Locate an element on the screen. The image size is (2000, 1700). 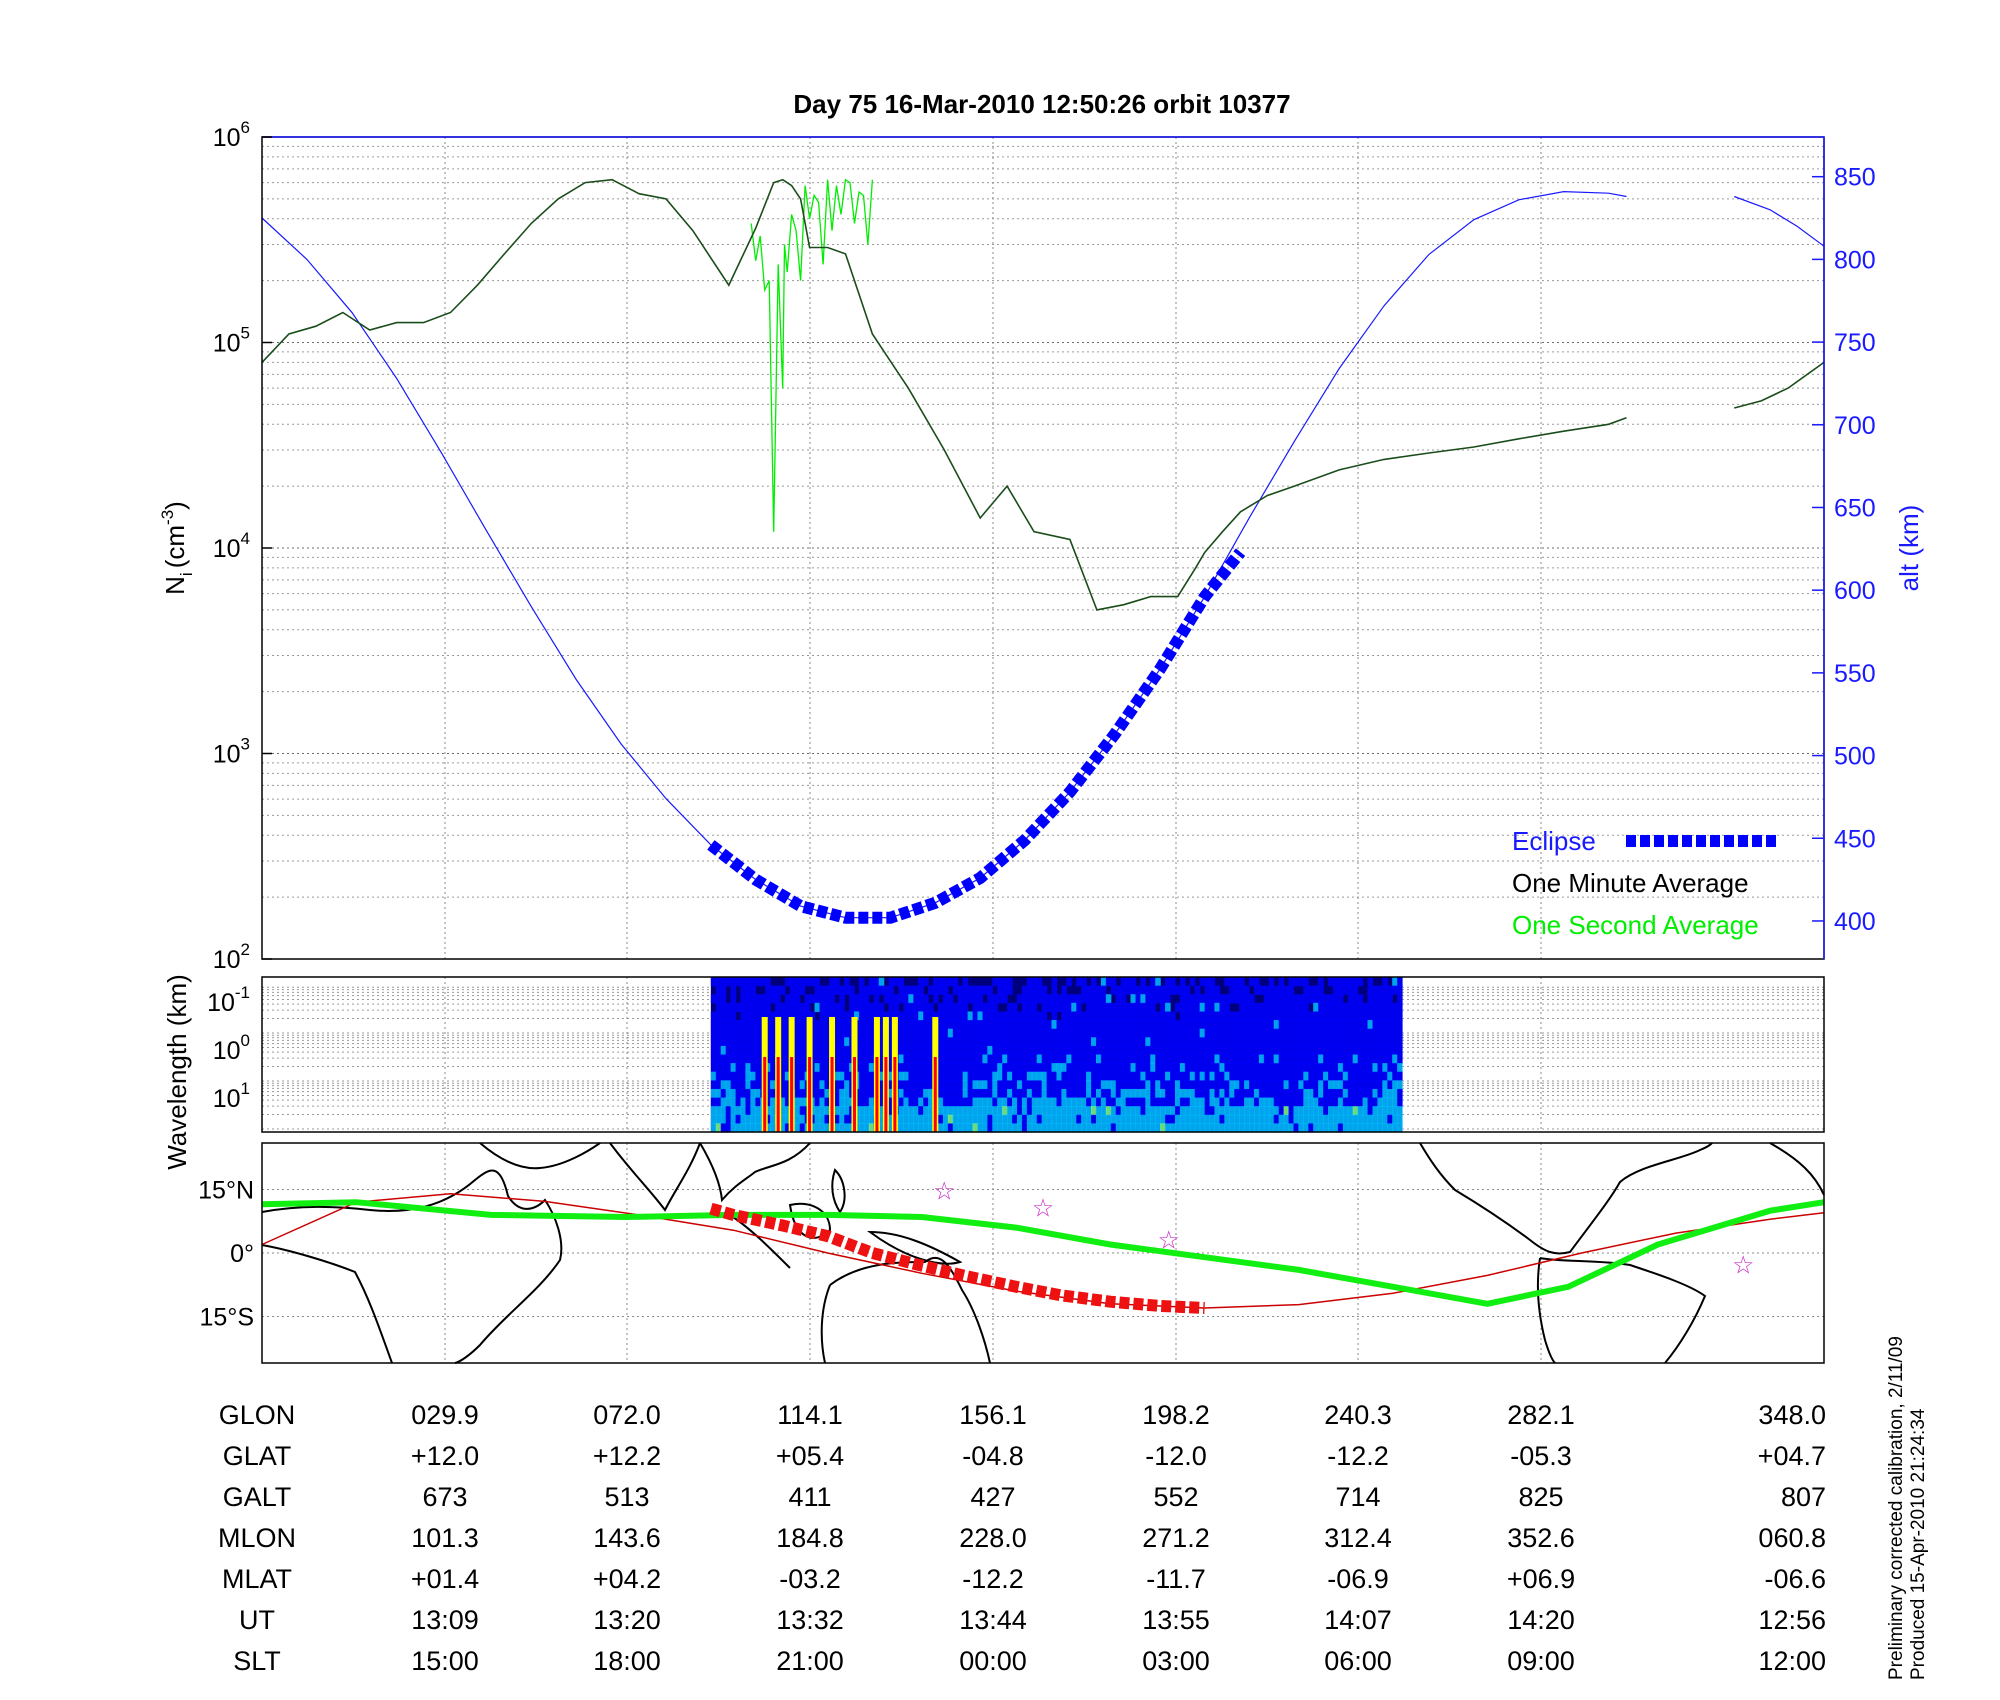
table-cell: 13:20 is located at coordinates (627, 1620).